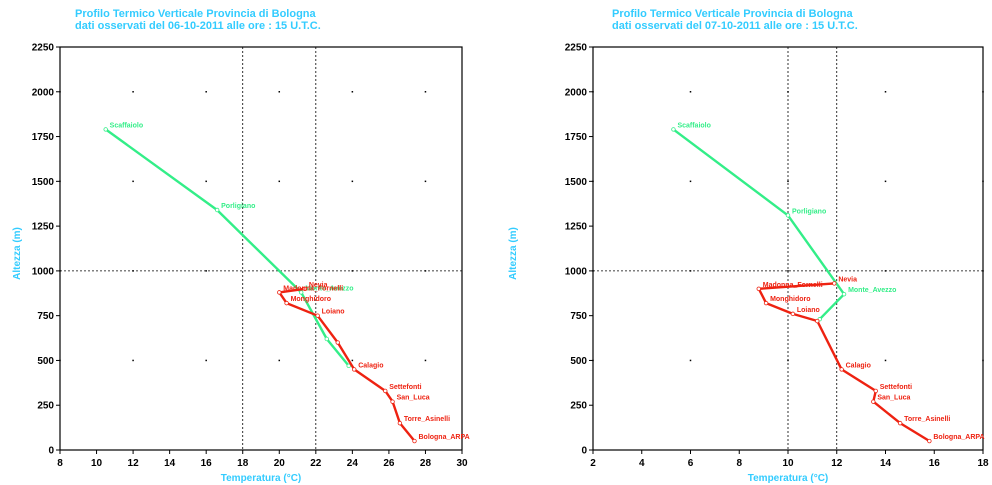  What do you see at coordinates (389, 463) in the screenshot?
I see `x-tick-label: 26` at bounding box center [389, 463].